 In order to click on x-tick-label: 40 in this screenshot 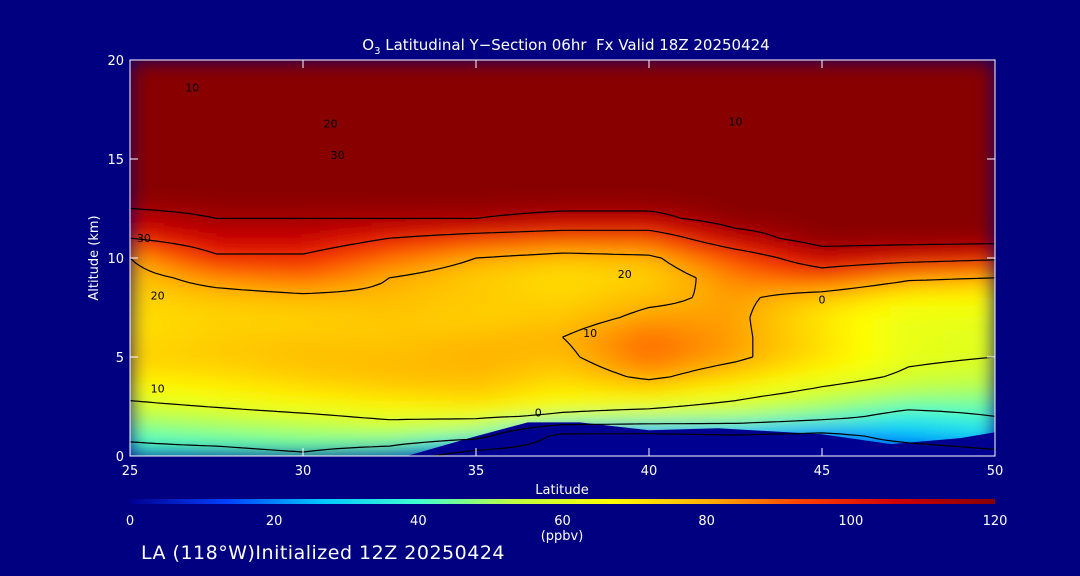, I will do `click(649, 471)`.